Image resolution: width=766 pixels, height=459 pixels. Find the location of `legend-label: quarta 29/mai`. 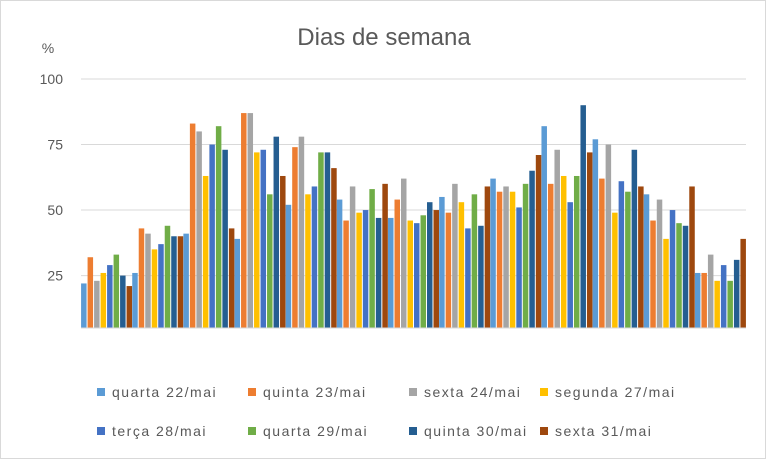

legend-label: quarta 29/mai is located at coordinates (316, 431).